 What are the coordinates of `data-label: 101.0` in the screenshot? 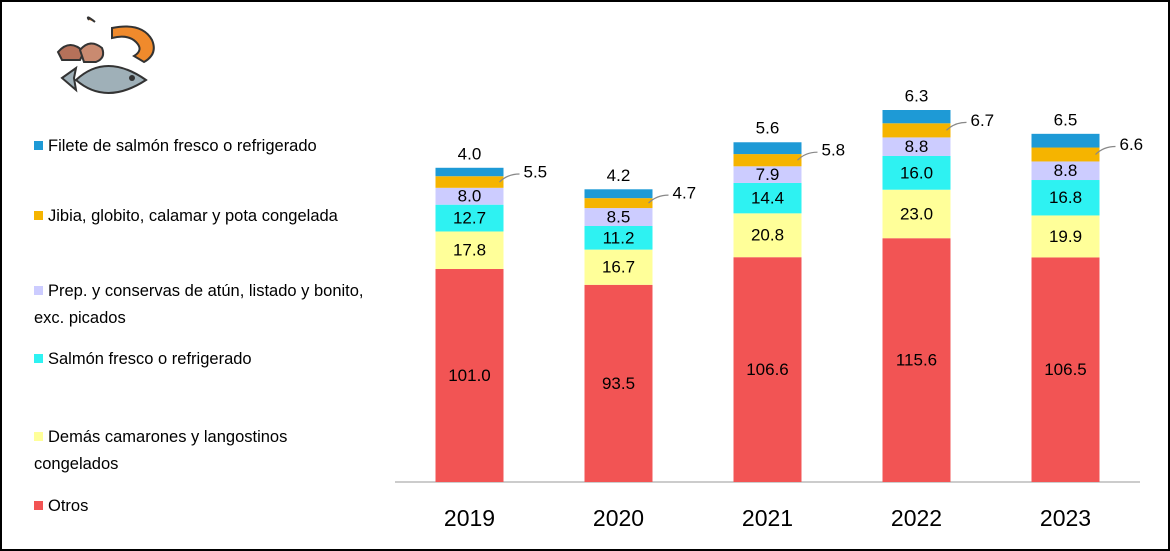 It's located at (469, 375).